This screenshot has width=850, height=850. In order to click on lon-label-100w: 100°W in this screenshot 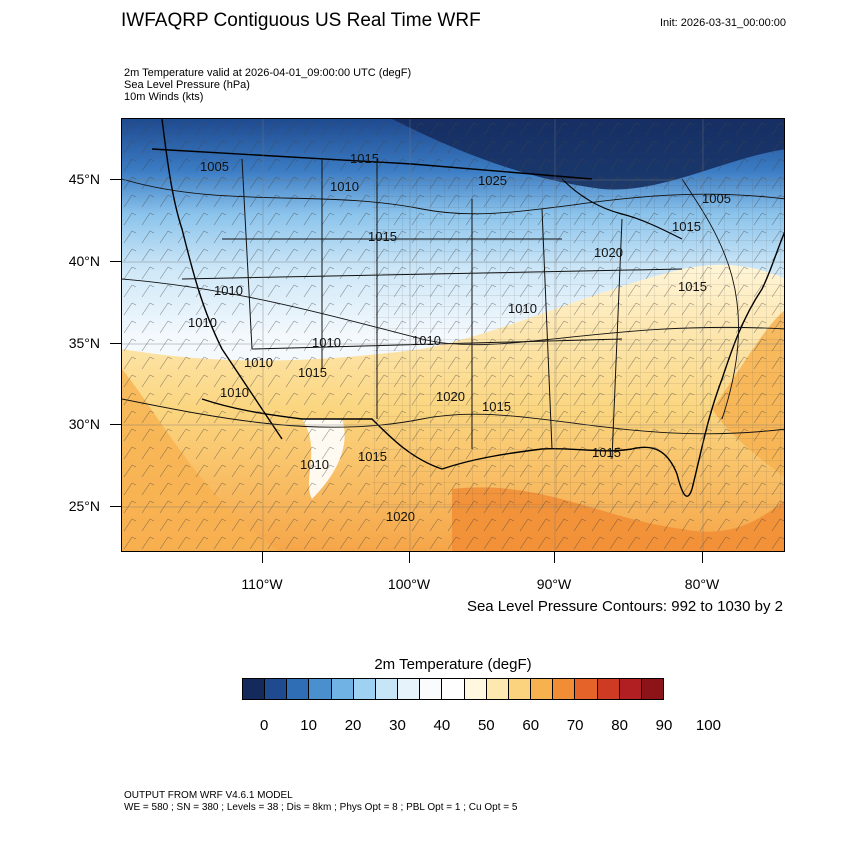, I will do `click(409, 584)`.